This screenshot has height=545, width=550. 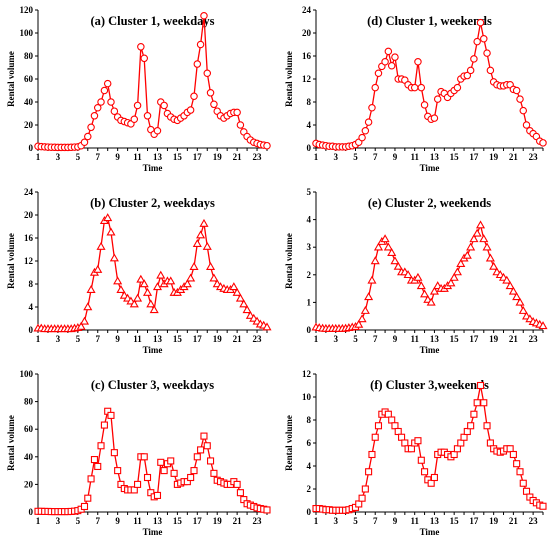 What do you see at coordinates (27, 10) in the screenshot?
I see `y-tick-label: 120` at bounding box center [27, 10].